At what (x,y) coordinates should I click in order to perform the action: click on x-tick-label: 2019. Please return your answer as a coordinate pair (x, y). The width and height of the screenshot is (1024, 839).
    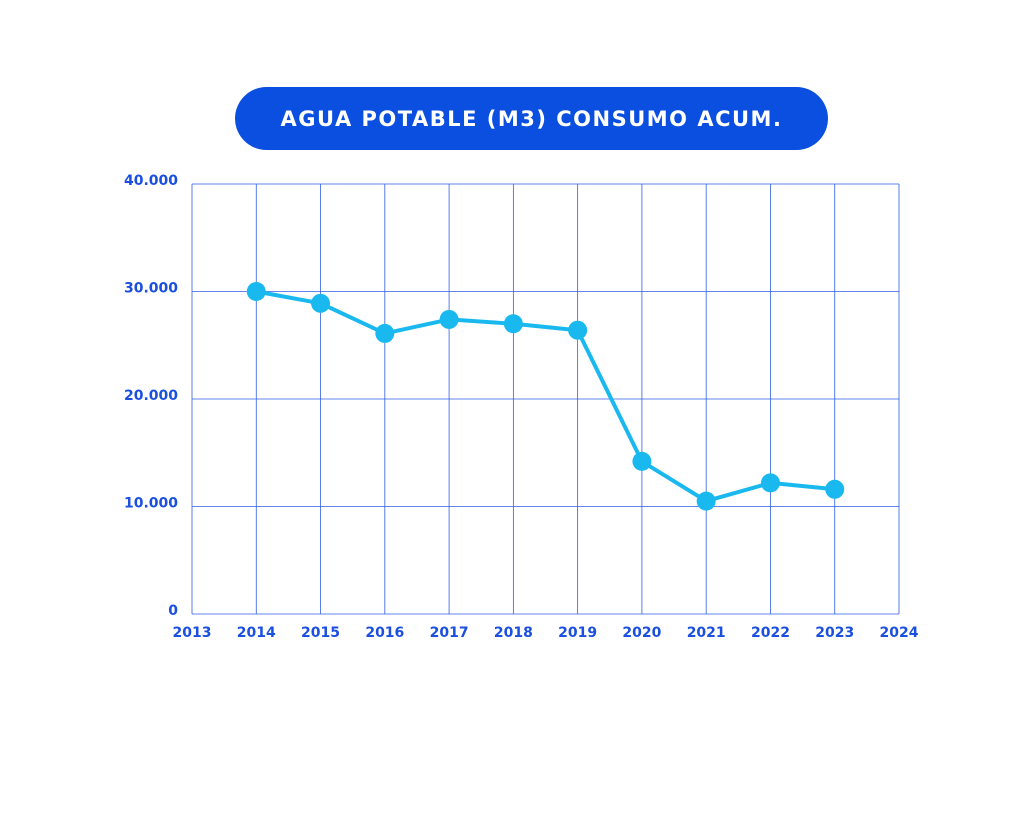
    Looking at the image, I should click on (577, 633).